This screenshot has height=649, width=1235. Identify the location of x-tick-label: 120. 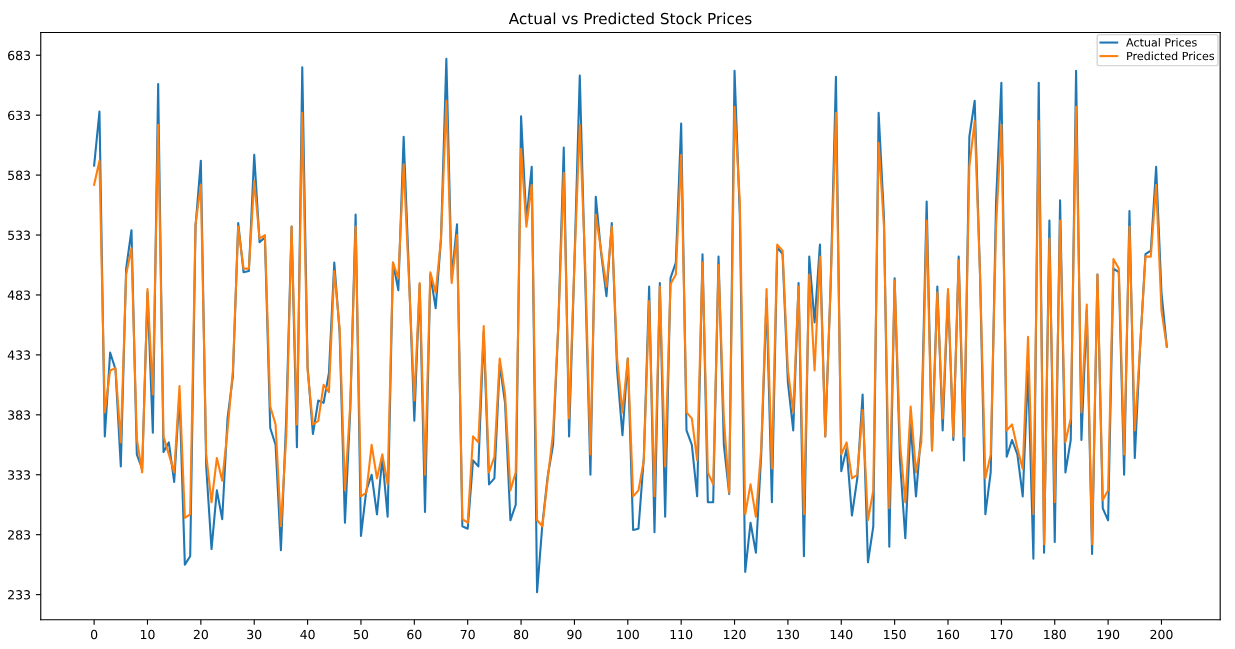
(734, 634).